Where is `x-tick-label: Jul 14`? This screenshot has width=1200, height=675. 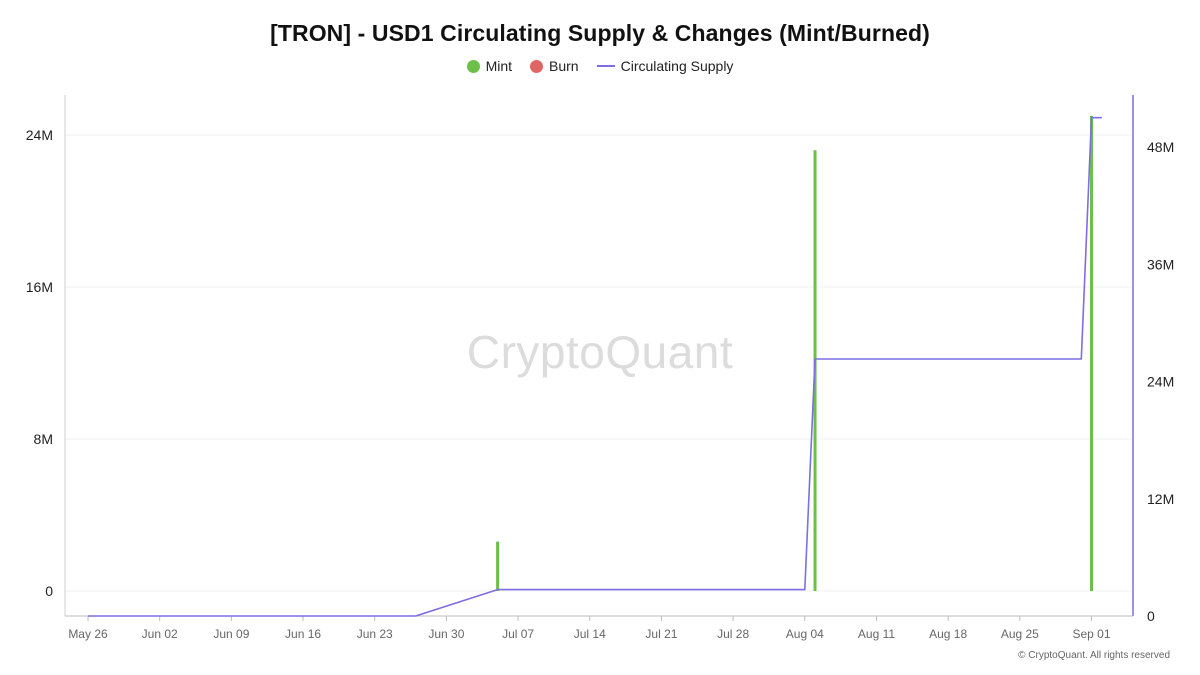 x-tick-label: Jul 14 is located at coordinates (590, 634).